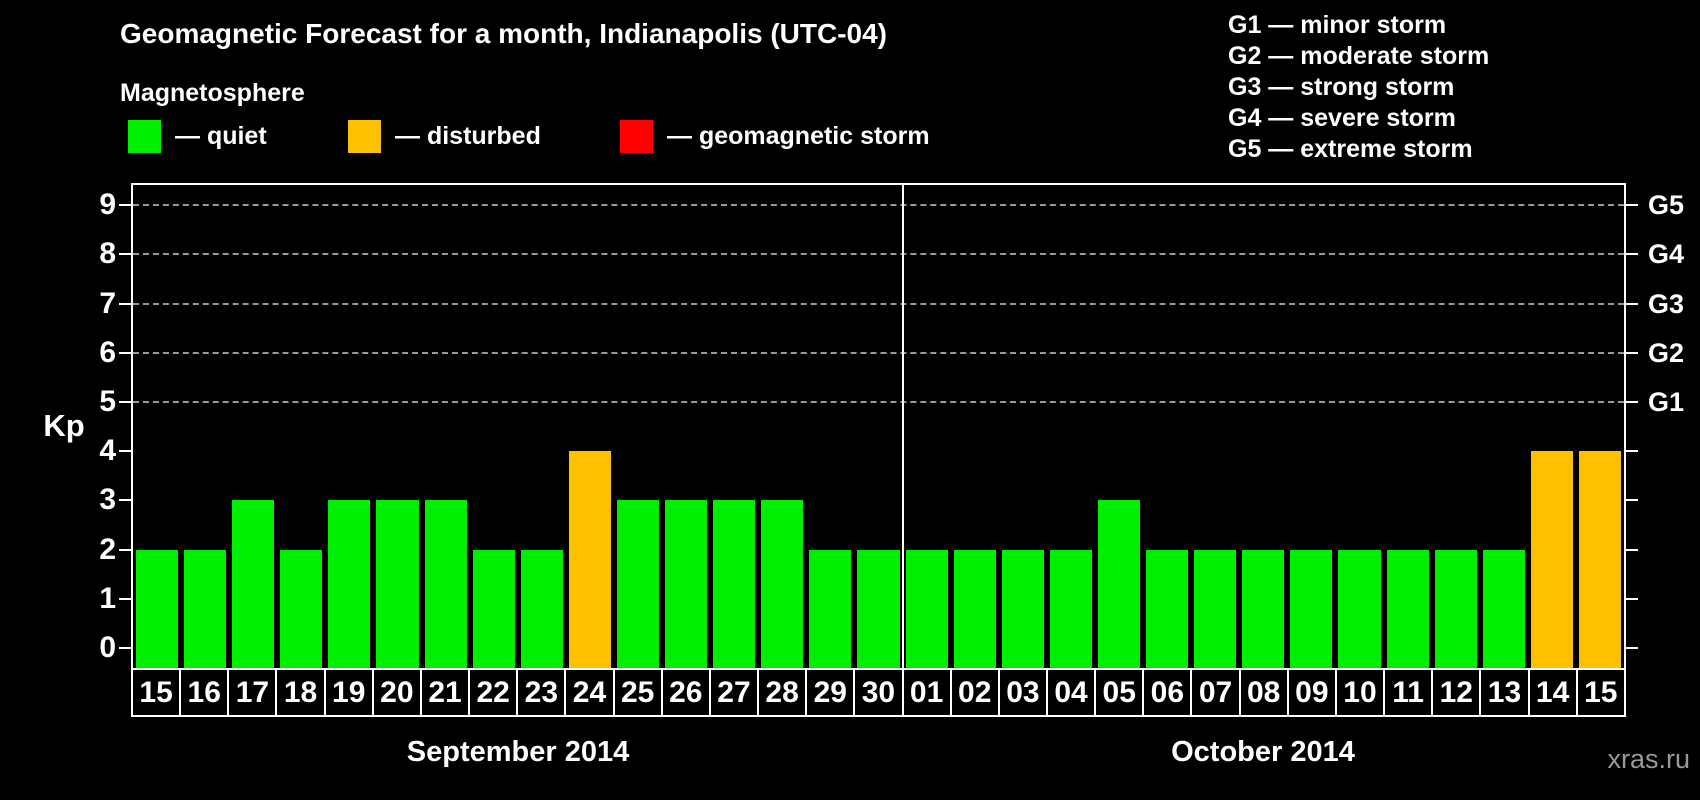 This screenshot has width=1700, height=800. What do you see at coordinates (1632, 352) in the screenshot?
I see `right-tick-kp6` at bounding box center [1632, 352].